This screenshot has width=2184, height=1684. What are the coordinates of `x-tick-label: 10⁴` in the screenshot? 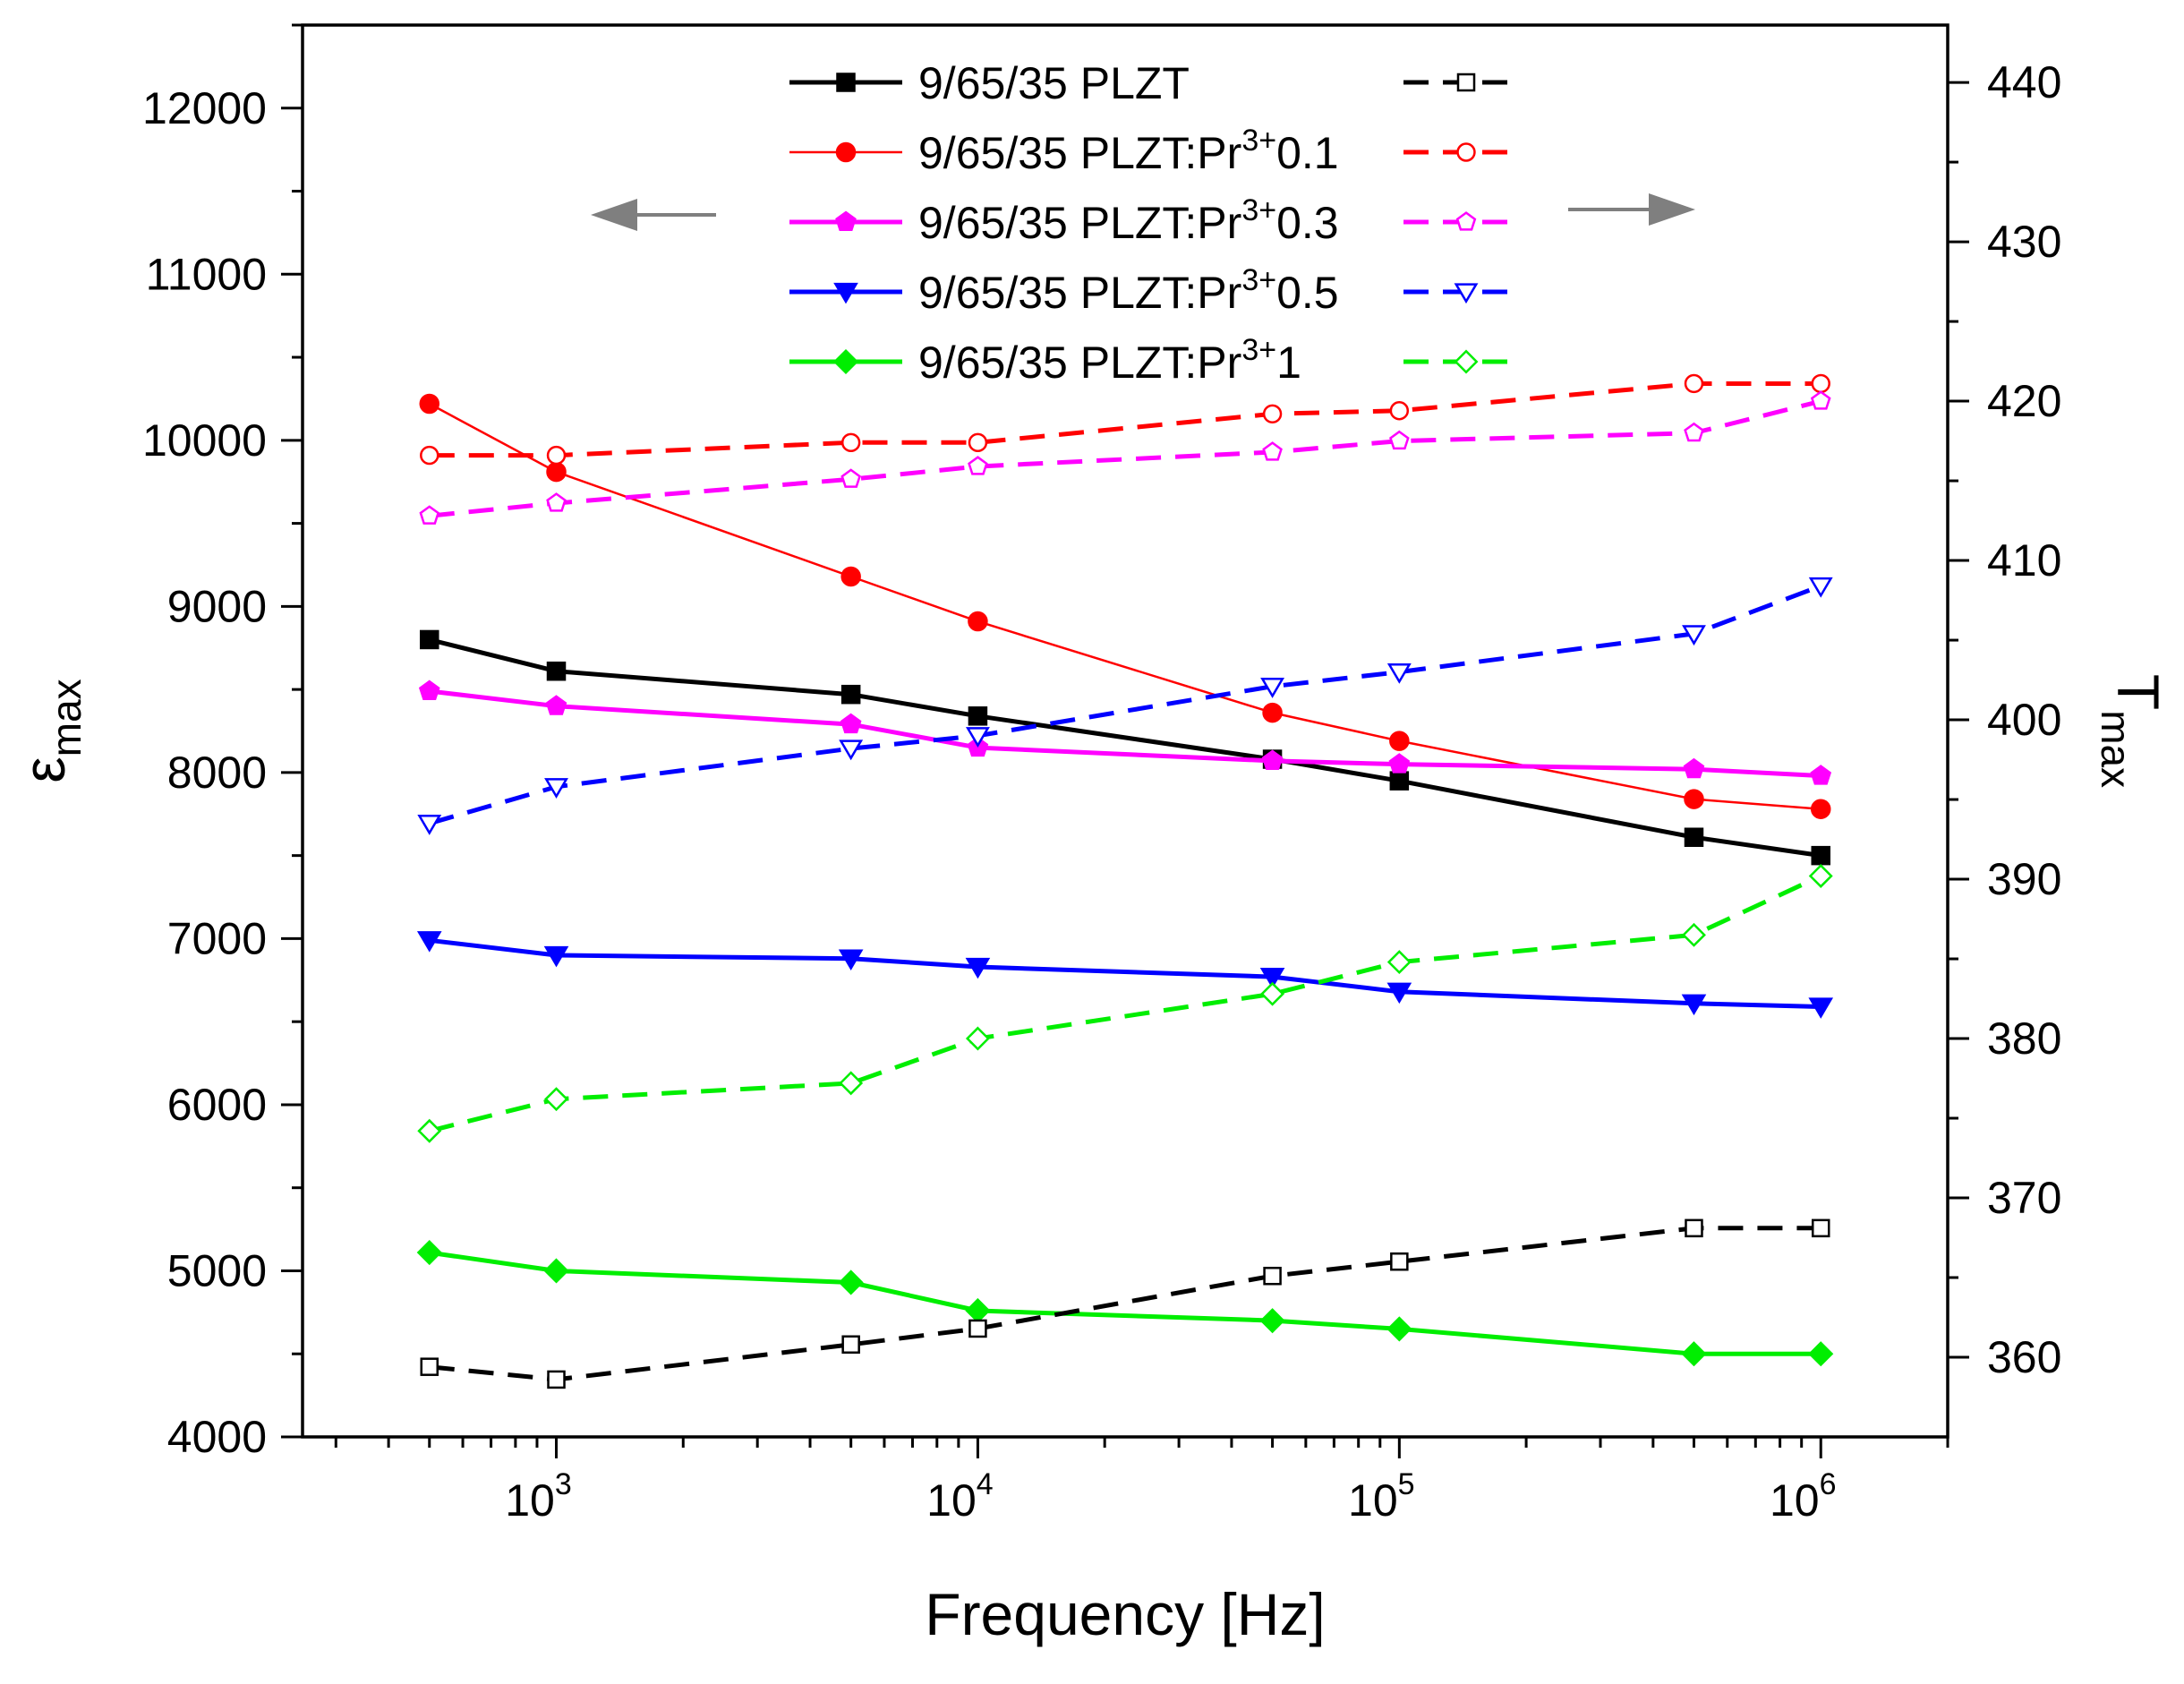 It's located at (960, 1496).